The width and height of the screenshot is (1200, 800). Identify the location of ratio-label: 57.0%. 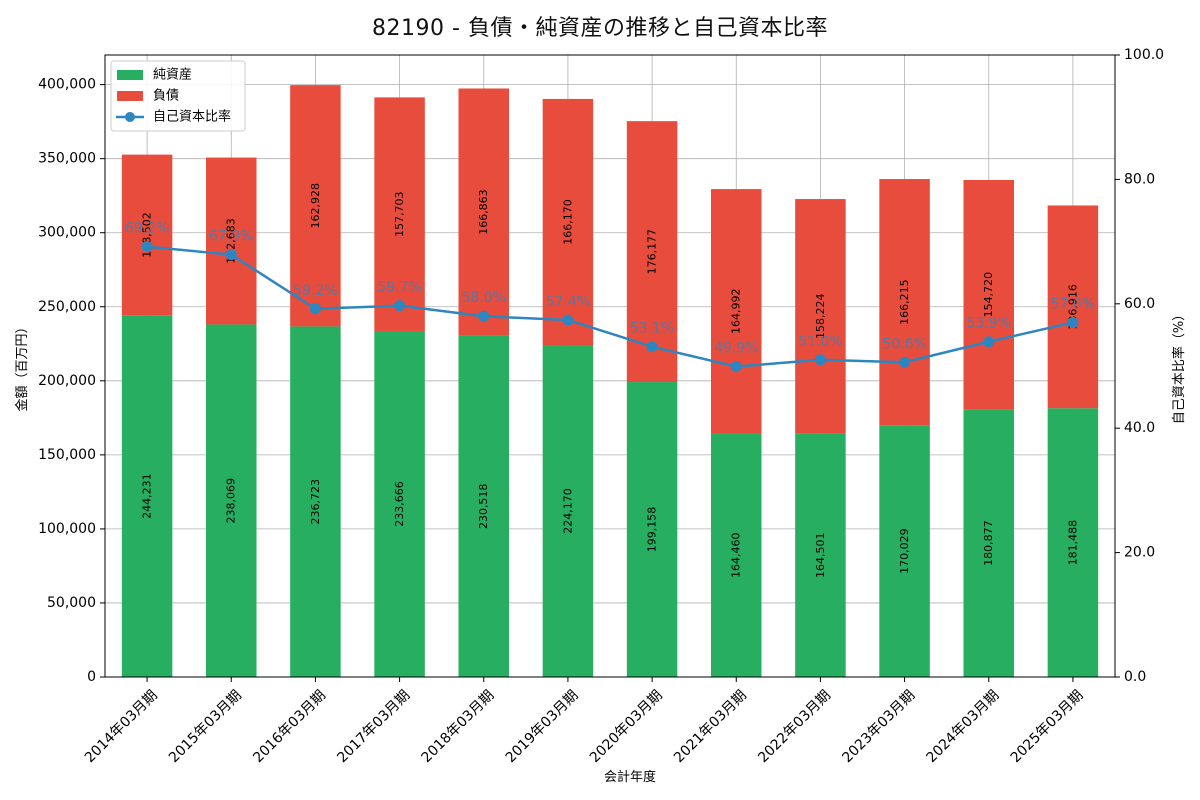
(1073, 304).